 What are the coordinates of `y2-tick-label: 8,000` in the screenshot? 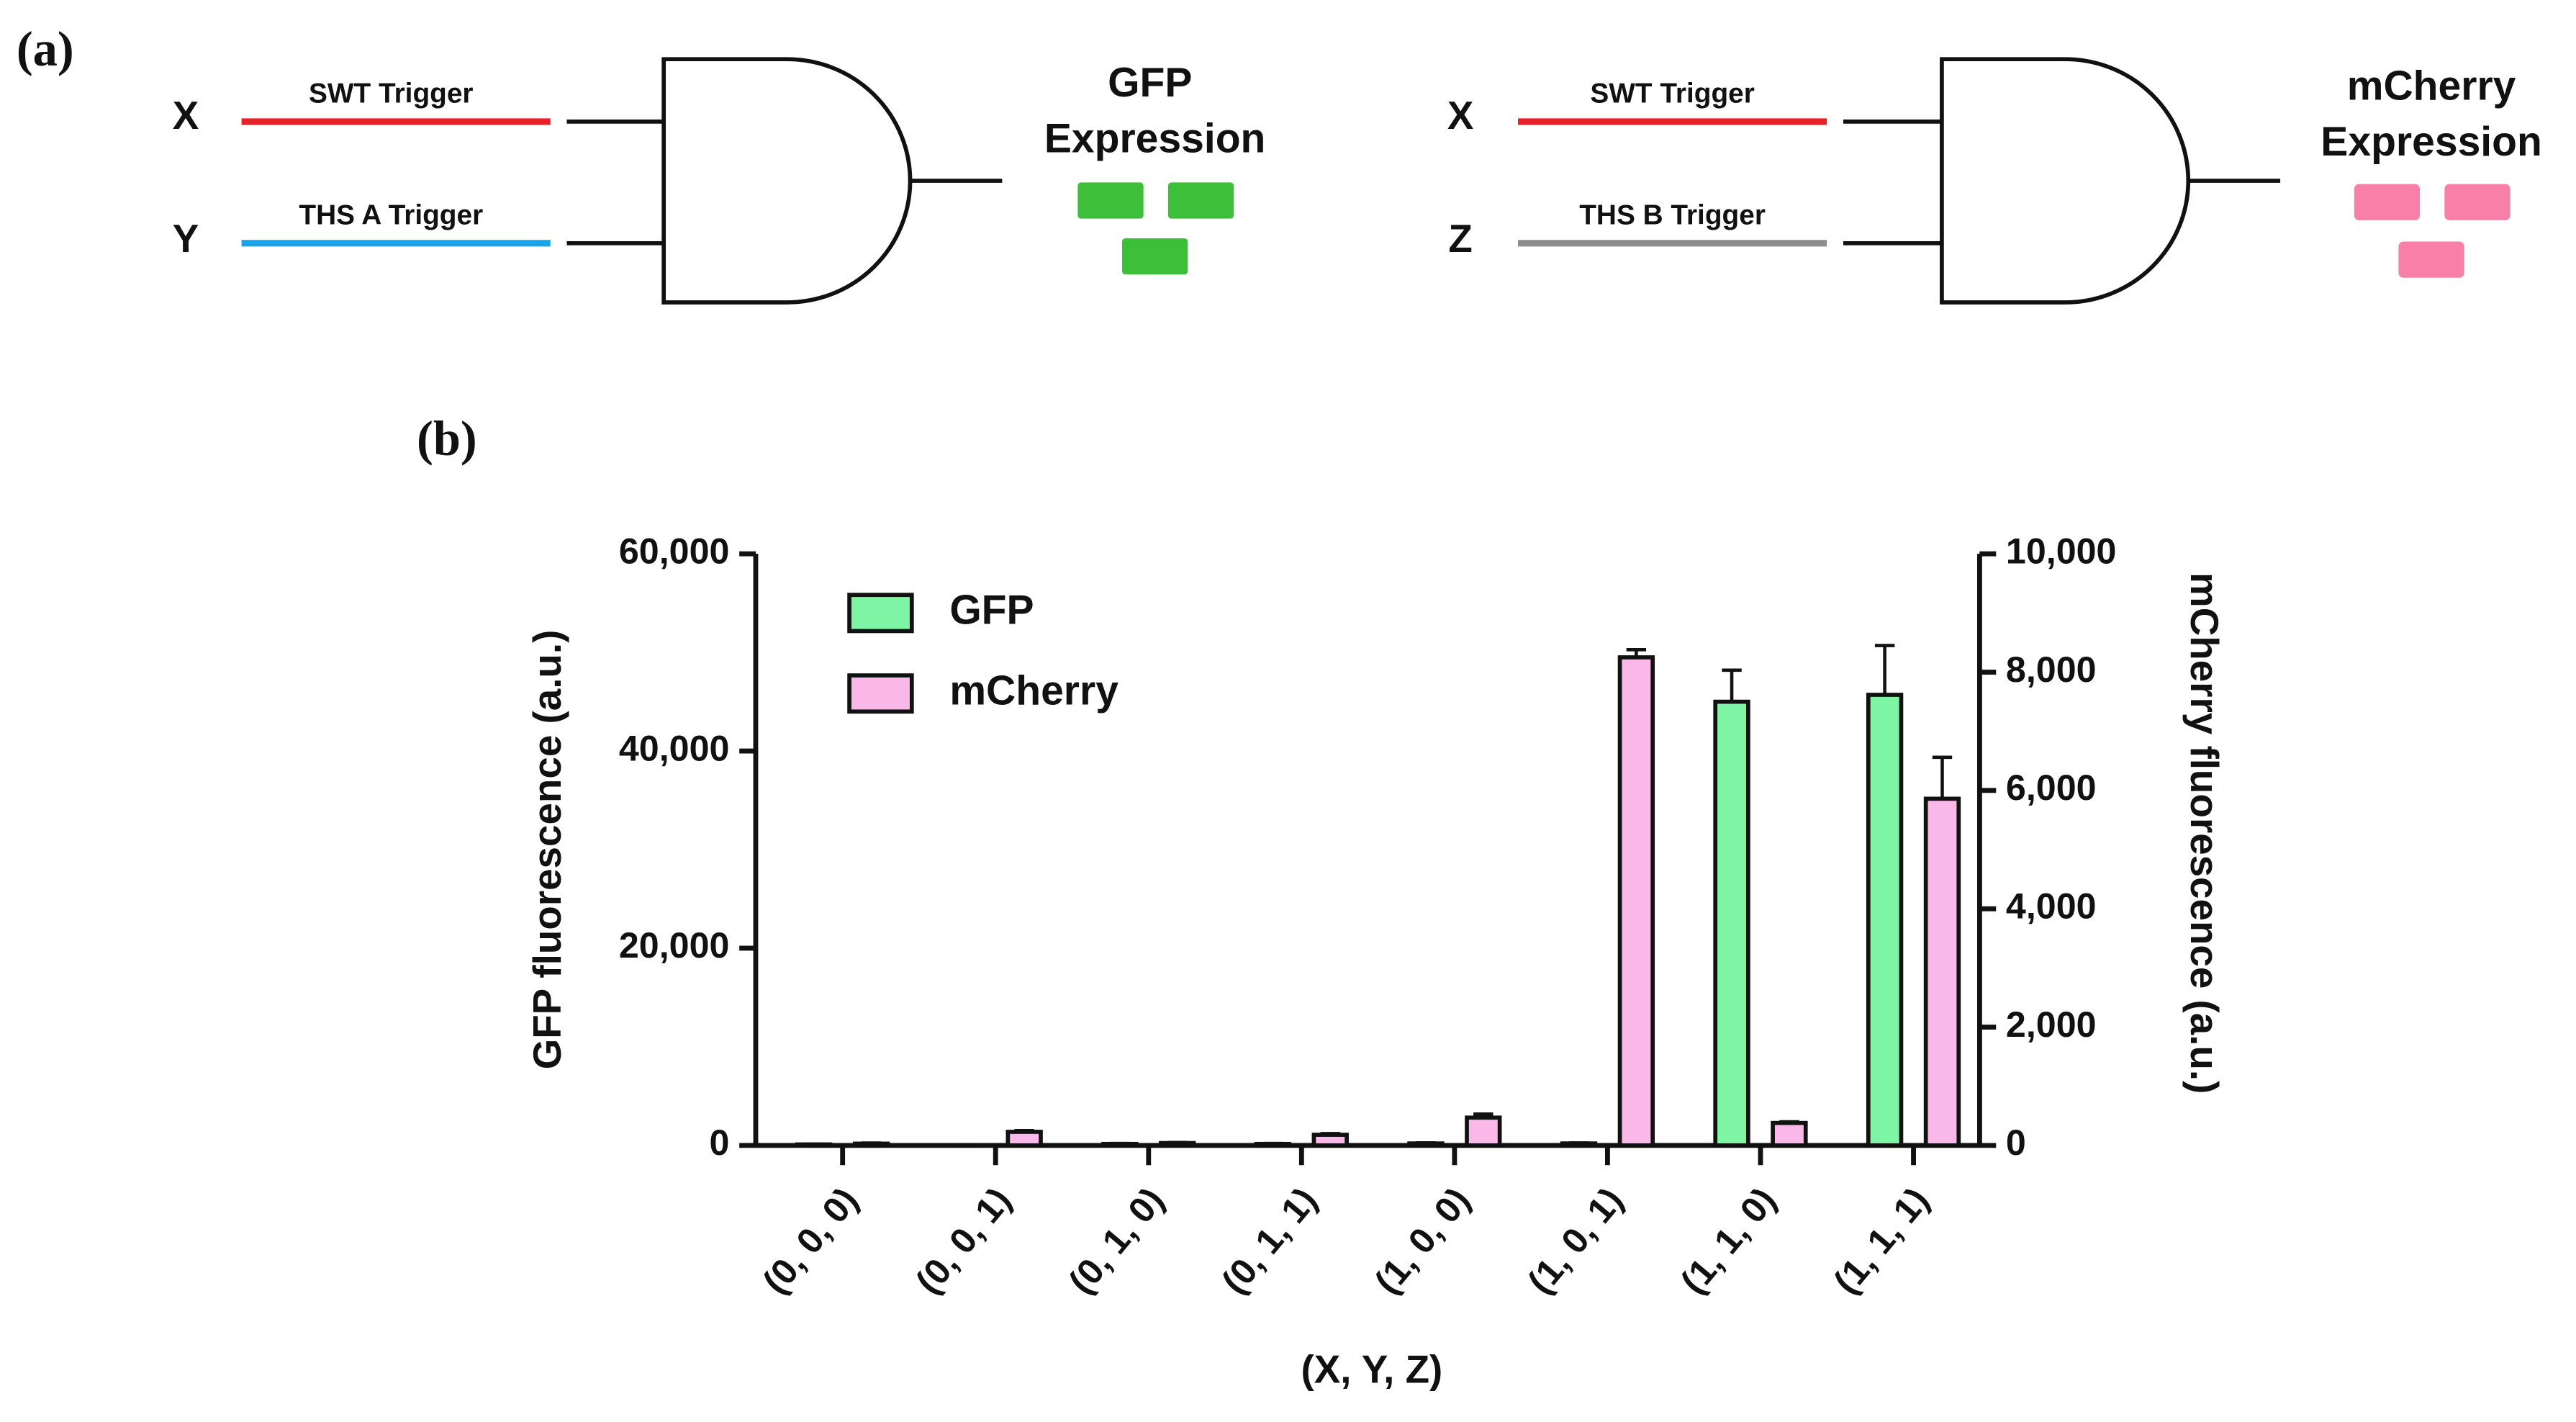 It's located at (2051, 669).